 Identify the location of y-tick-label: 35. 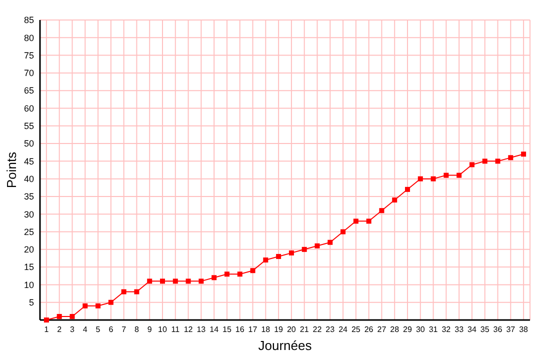
(29, 197).